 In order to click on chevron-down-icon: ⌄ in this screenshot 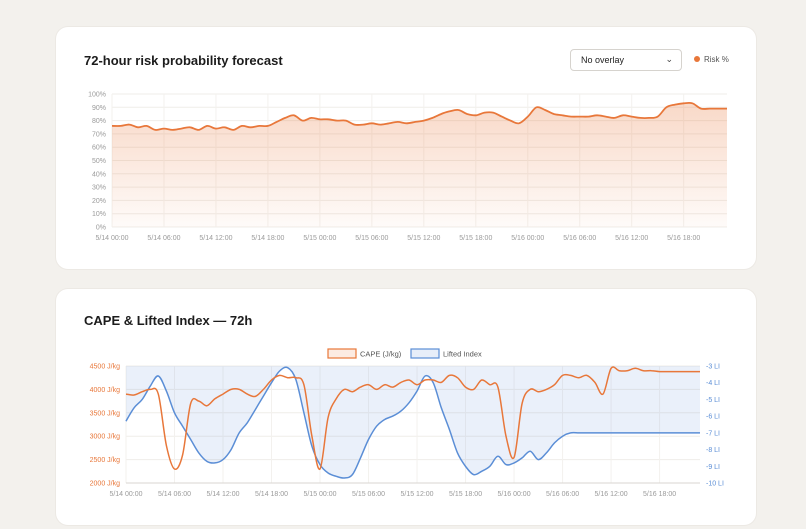, I will do `click(669, 59)`.